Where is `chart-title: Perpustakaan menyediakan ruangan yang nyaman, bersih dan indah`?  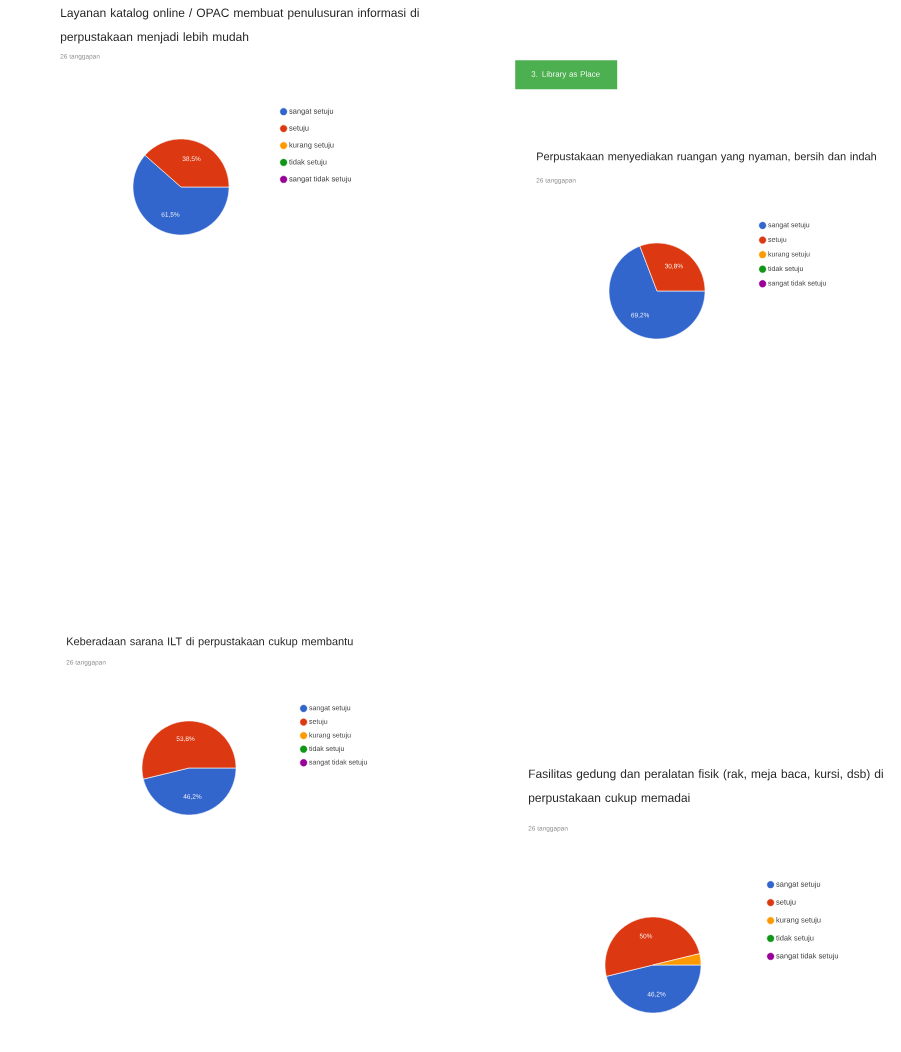 chart-title: Perpustakaan menyediakan ruangan yang nyaman, bersih dan indah is located at coordinates (707, 157).